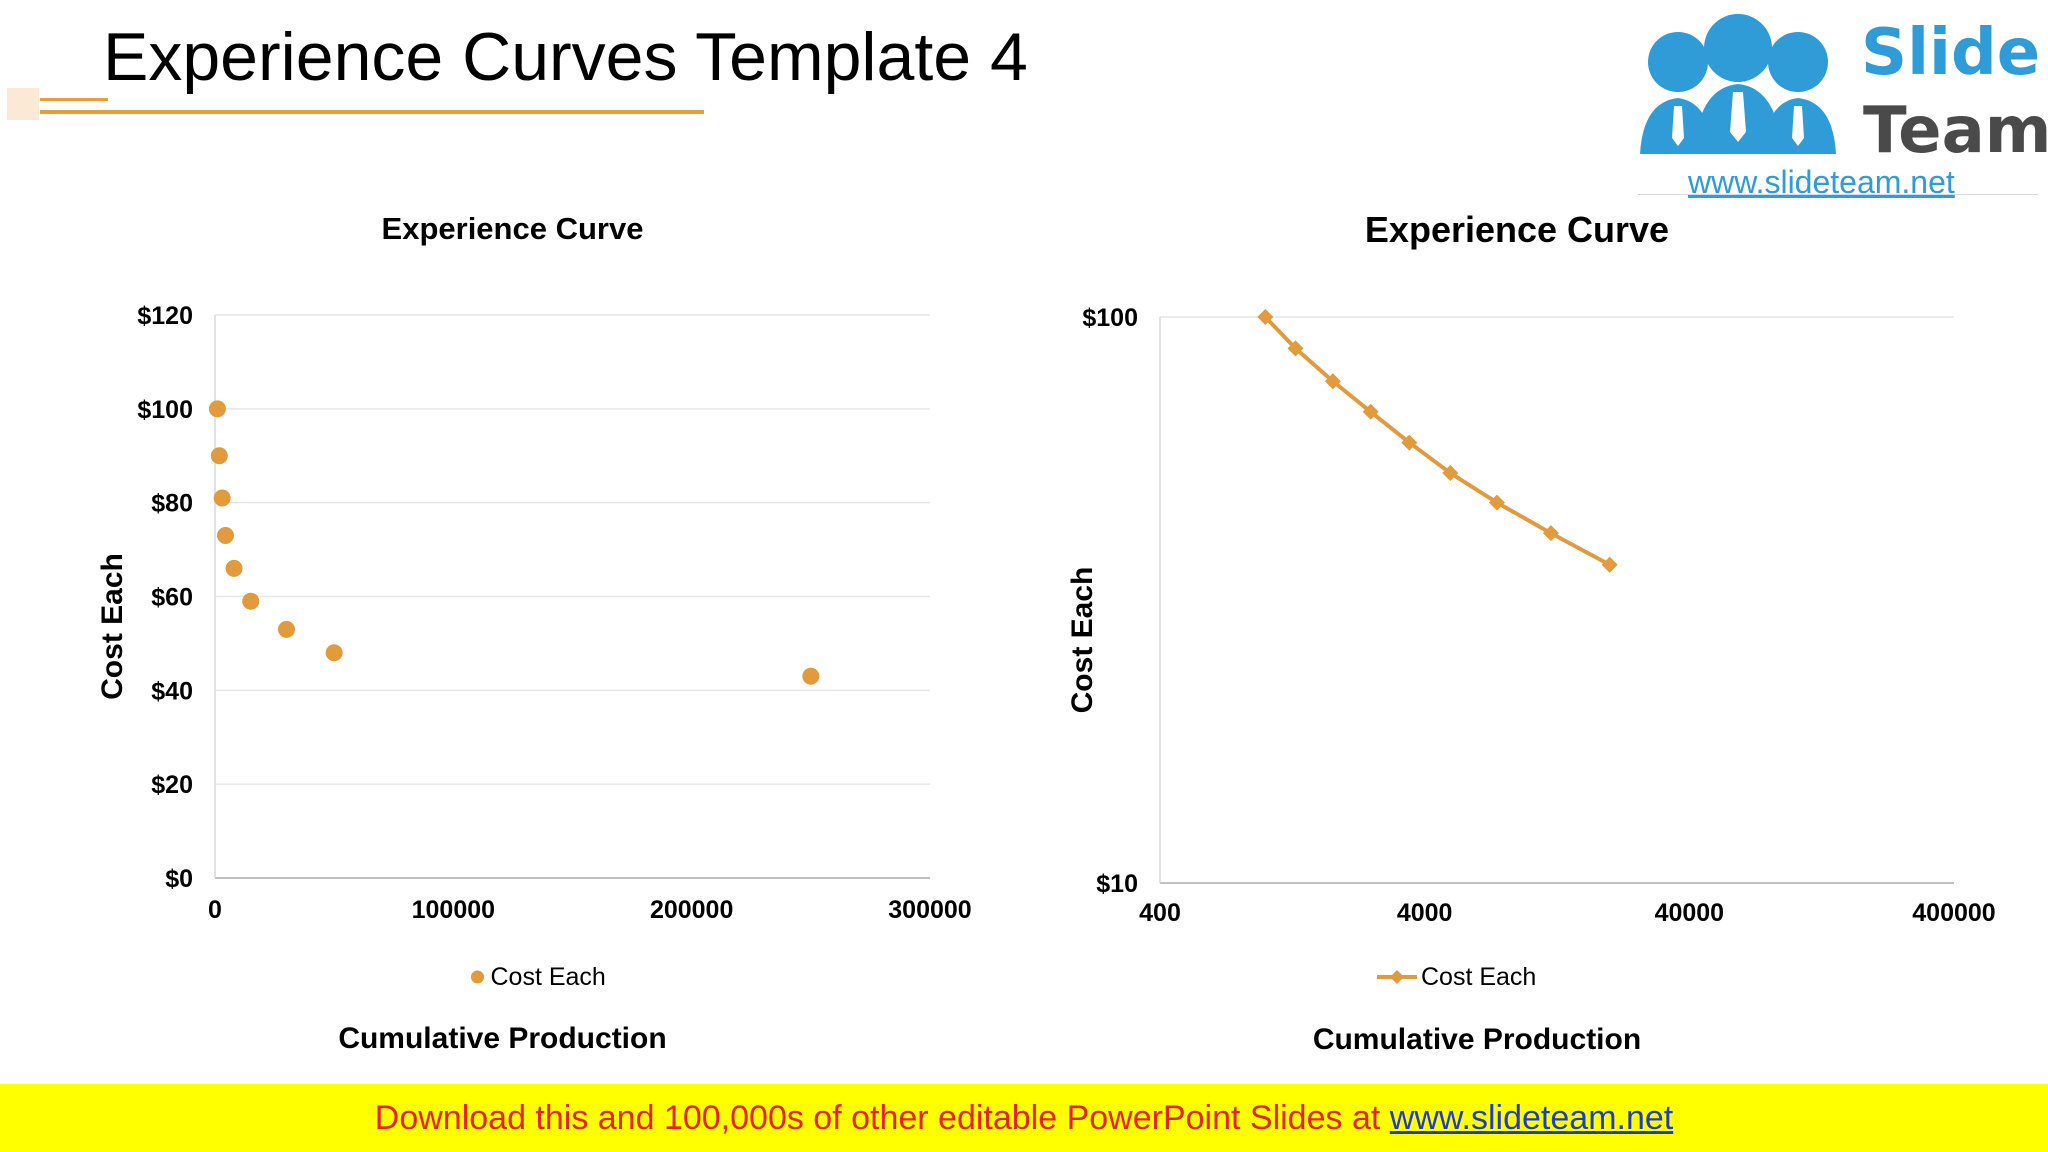 The width and height of the screenshot is (2048, 1152). Describe the element at coordinates (565, 57) in the screenshot. I see `slide-title: Experience Curves Template 4` at that location.